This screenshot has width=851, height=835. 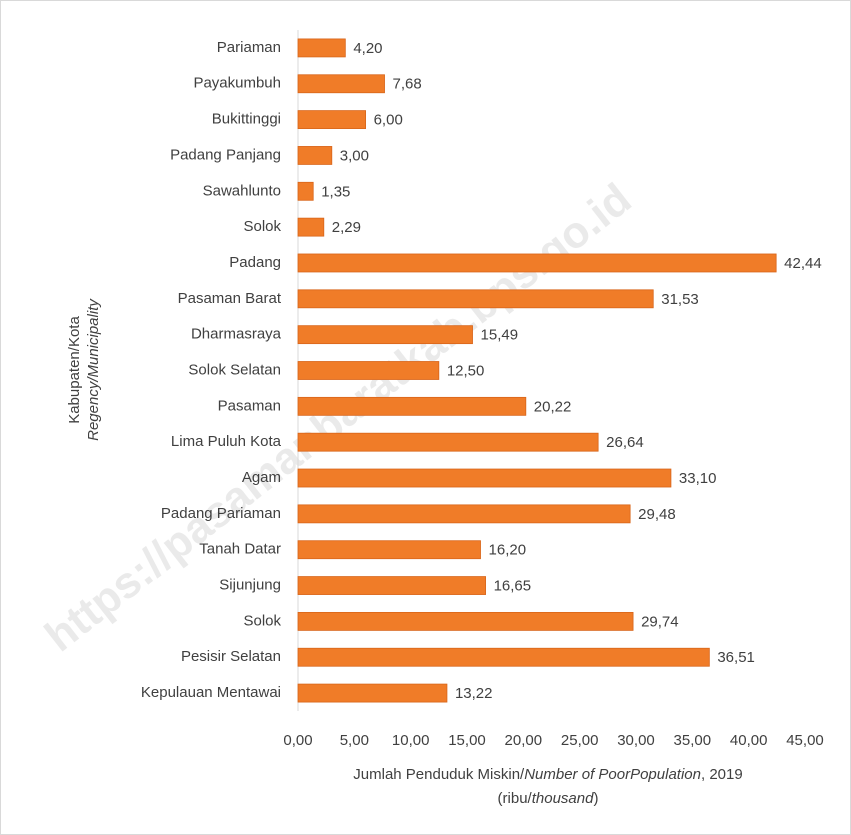 I want to click on x-axis-title-part: thousand, so click(x=563, y=798).